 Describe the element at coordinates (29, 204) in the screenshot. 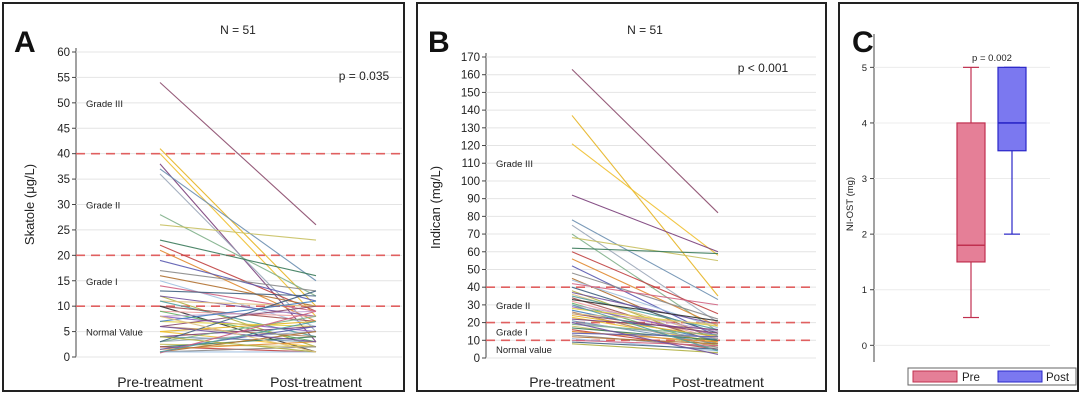

I see `y-axis-label: Skatole (μg/L)` at that location.